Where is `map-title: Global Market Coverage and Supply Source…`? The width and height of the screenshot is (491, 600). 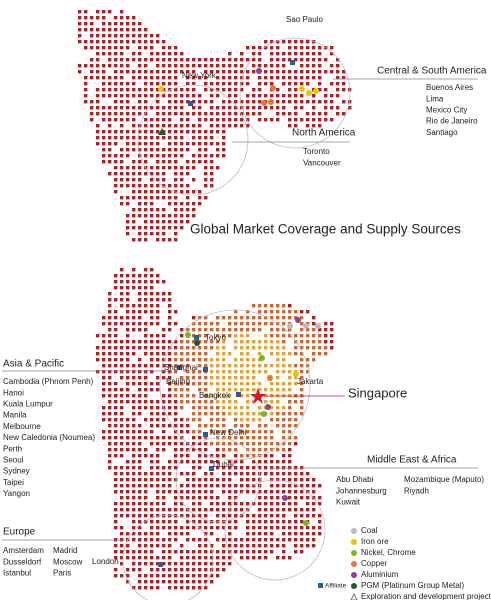
map-title: Global Market Coverage and Supply Source… is located at coordinates (325, 229).